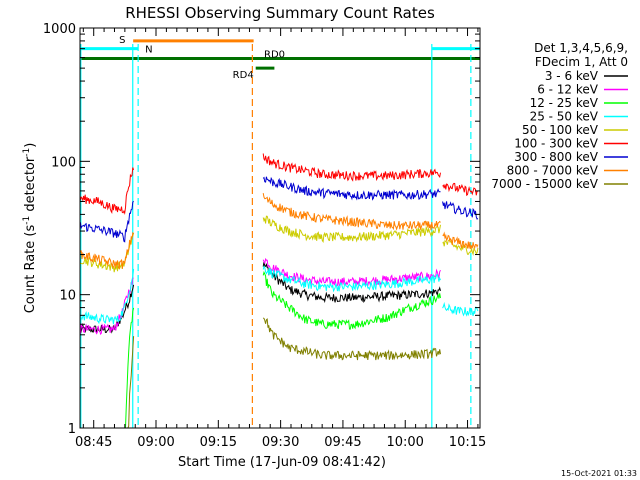 The width and height of the screenshot is (640, 480). What do you see at coordinates (342, 442) in the screenshot?
I see `x-tick-label-4: 09:45` at bounding box center [342, 442].